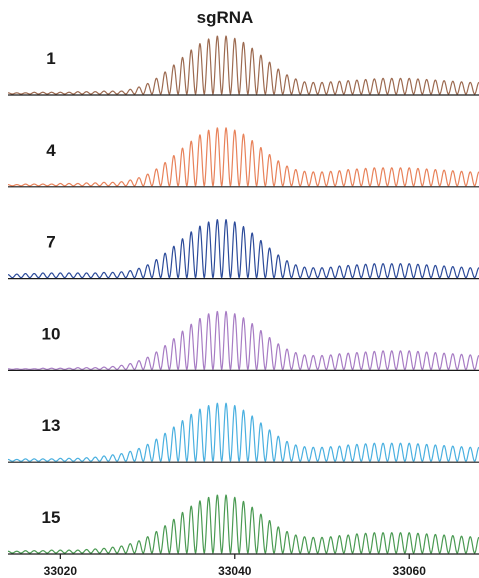 The image size is (479, 578). What do you see at coordinates (61, 571) in the screenshot?
I see `x-tick-label-33020: 33020` at bounding box center [61, 571].